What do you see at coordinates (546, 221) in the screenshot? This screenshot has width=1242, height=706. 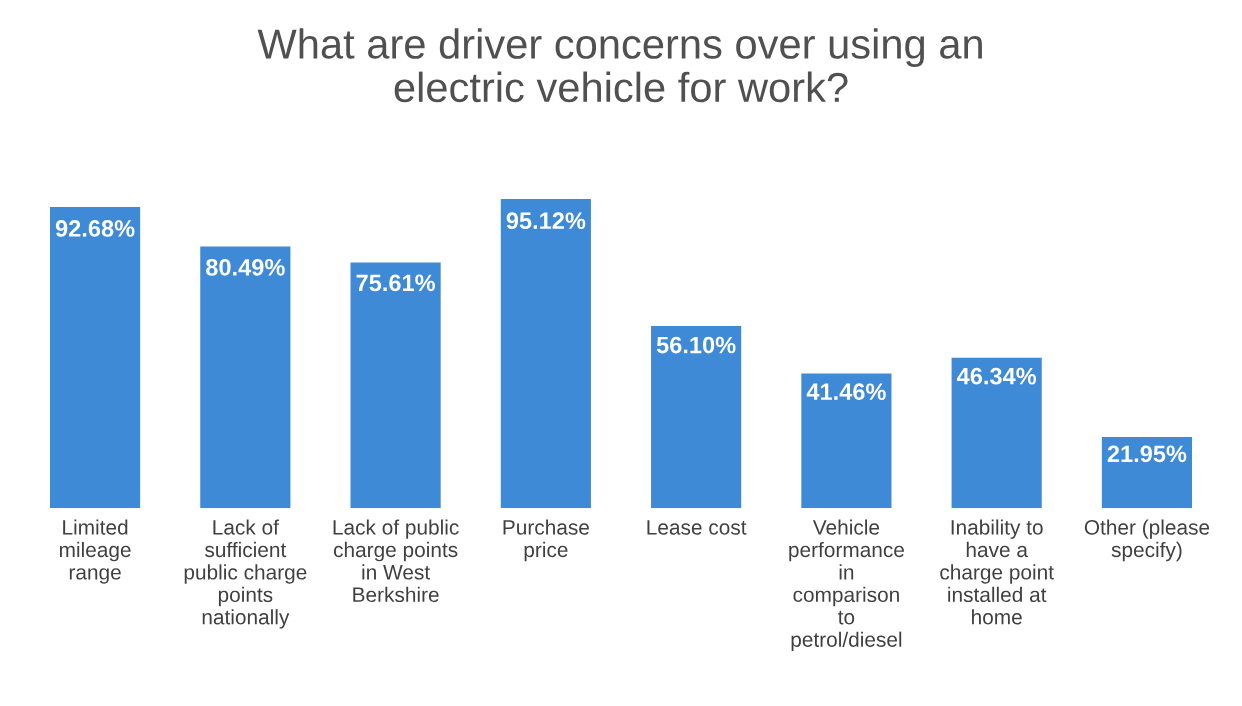 I see `data-label: 95.12%` at bounding box center [546, 221].